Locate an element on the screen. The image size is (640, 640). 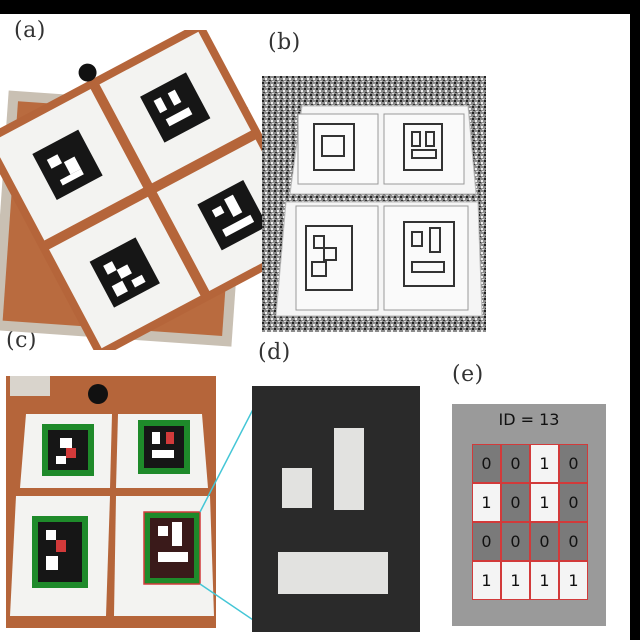
panel-e-label: (e) is located at coordinates (468, 374).